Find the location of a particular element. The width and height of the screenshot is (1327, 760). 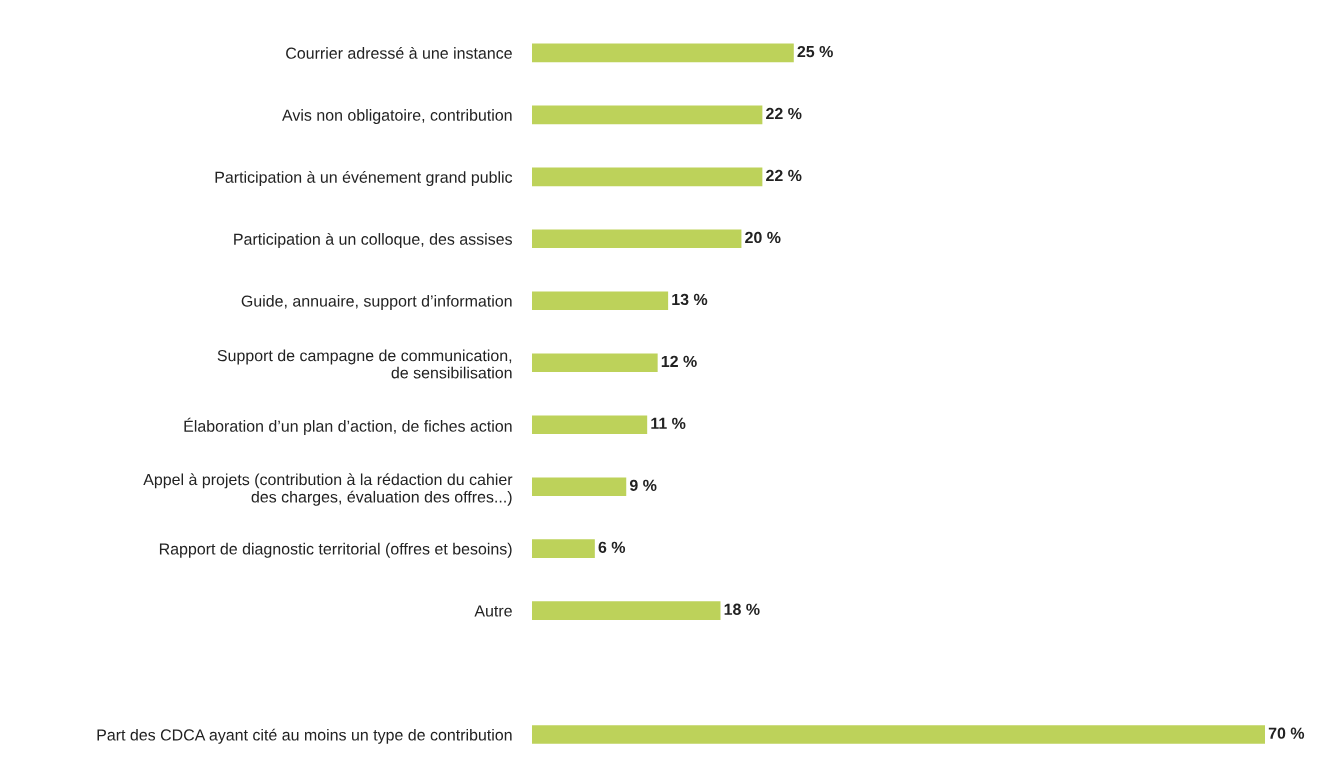

y-tick-label: Avis non obligatoire, contribution is located at coordinates (397, 116).